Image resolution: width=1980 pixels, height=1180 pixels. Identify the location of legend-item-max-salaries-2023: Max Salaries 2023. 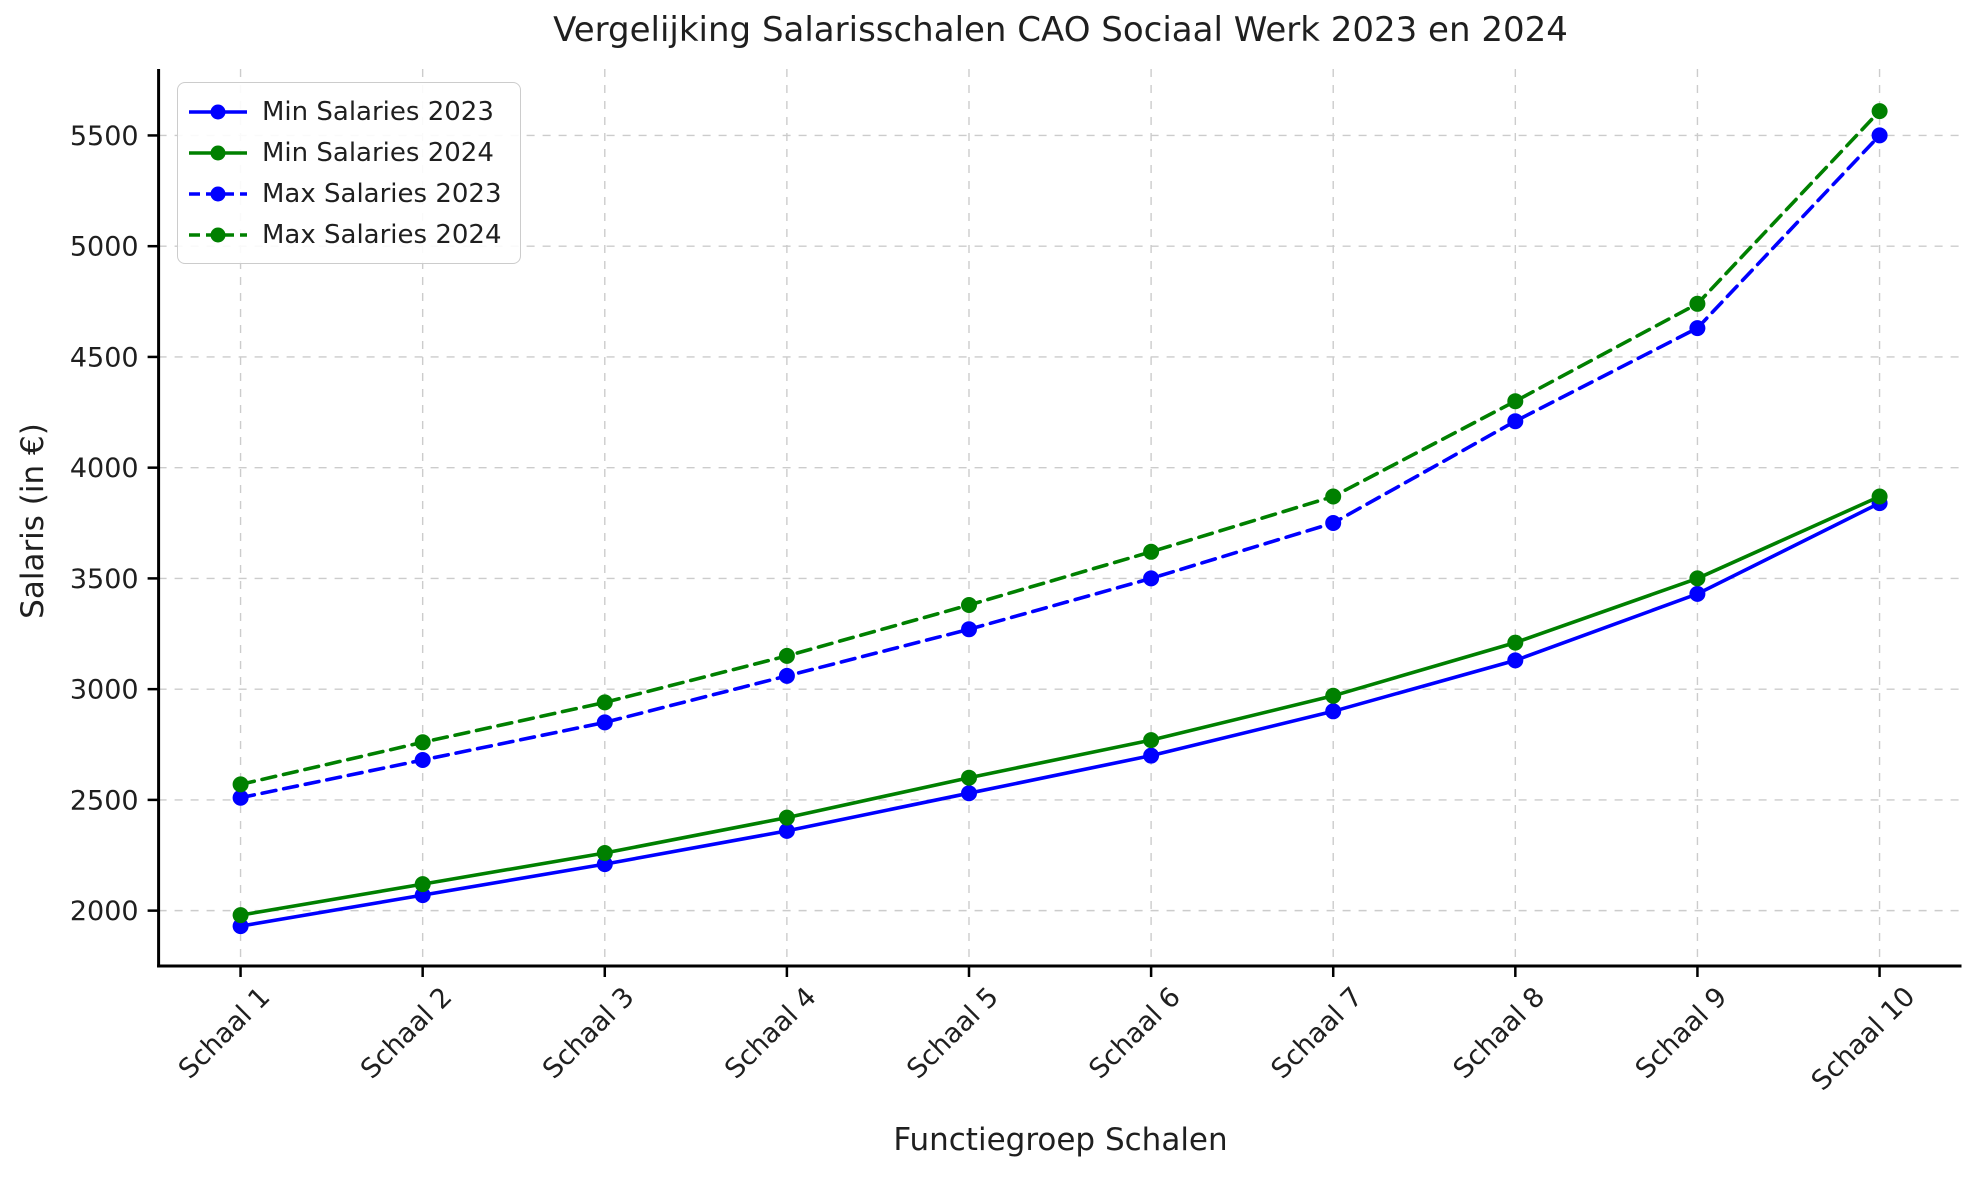
(344, 193).